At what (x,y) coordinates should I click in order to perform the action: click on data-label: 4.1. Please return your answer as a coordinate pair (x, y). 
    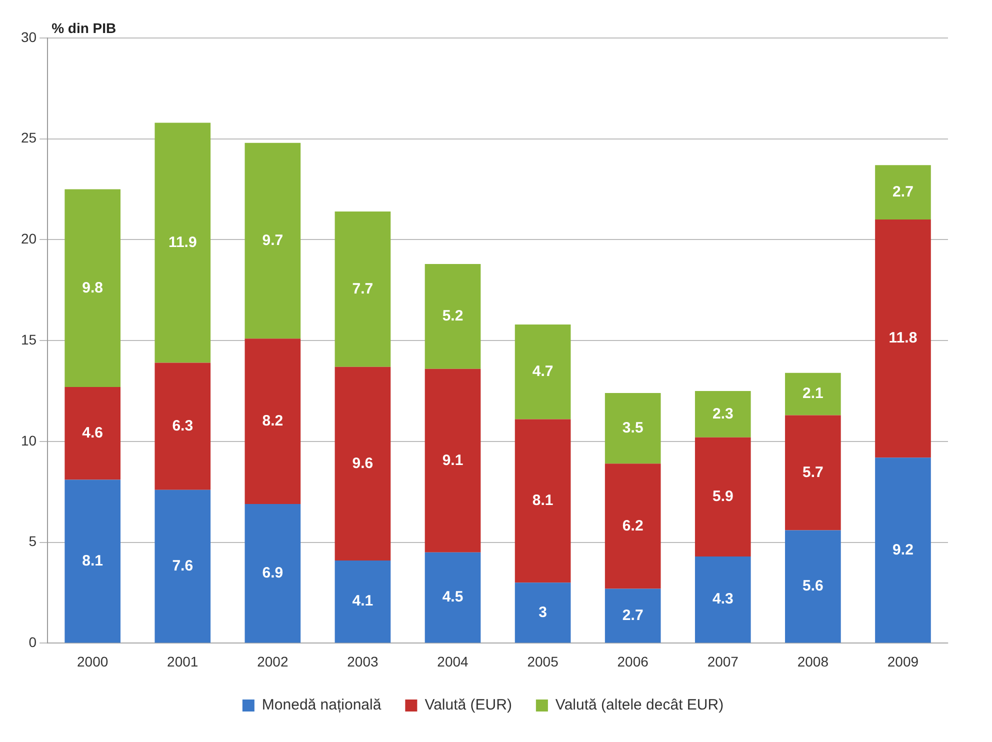
    Looking at the image, I should click on (363, 601).